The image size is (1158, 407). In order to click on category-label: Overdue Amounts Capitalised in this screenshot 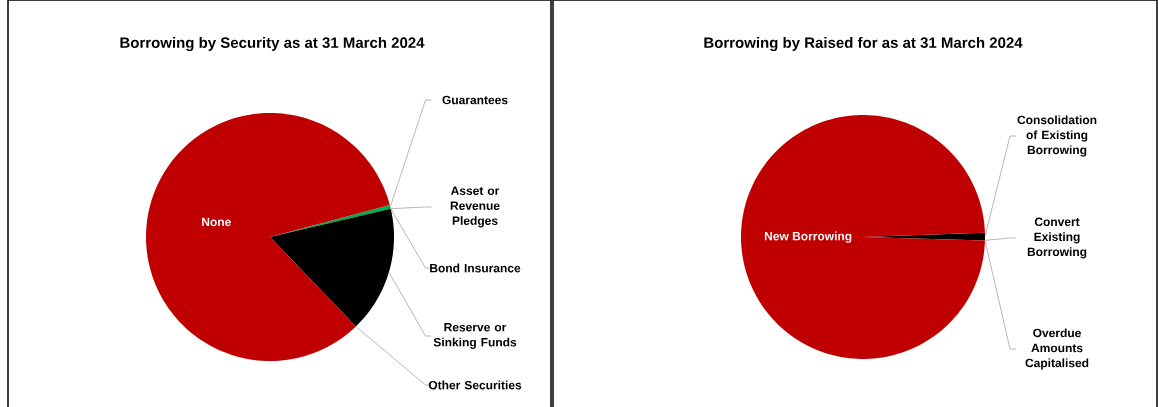, I will do `click(1057, 349)`.